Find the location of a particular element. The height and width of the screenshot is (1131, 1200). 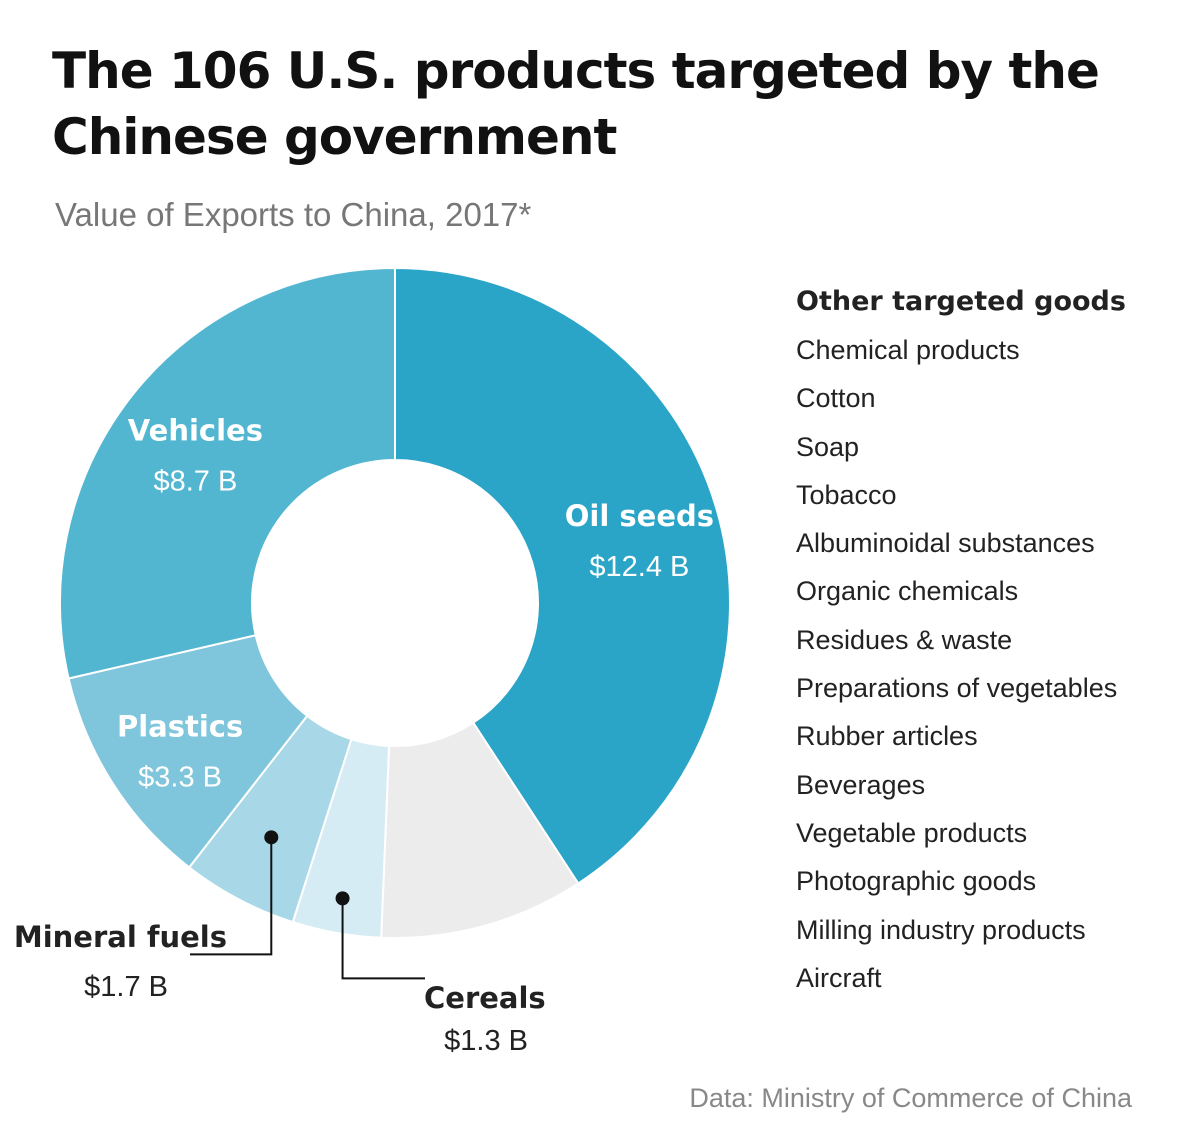

slice-label-value: $3.3 B is located at coordinates (180, 777).